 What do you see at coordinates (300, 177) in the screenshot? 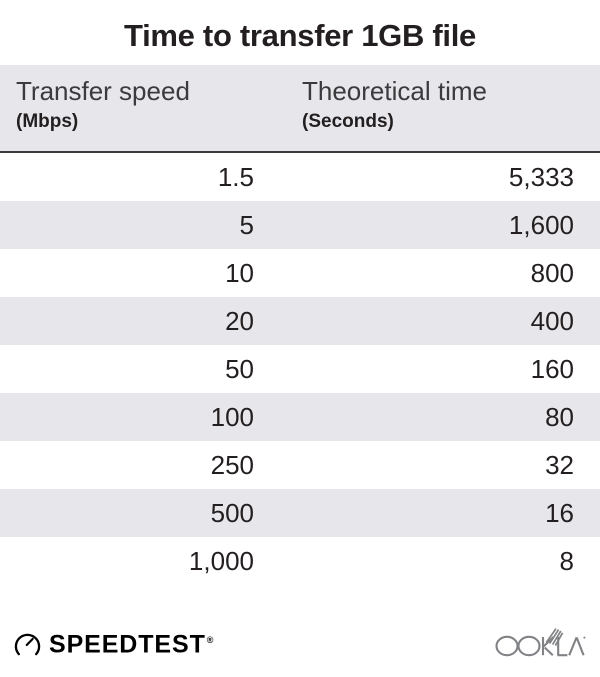
I see `table-row: 1.5 5,333` at bounding box center [300, 177].